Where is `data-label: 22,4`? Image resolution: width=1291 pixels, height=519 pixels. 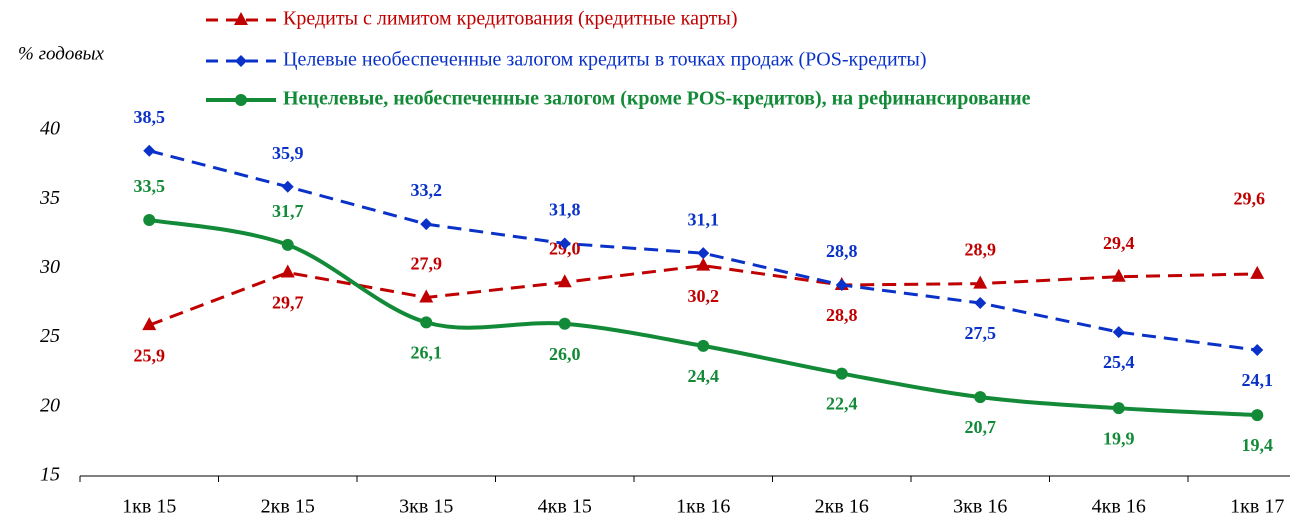 data-label: 22,4 is located at coordinates (842, 404).